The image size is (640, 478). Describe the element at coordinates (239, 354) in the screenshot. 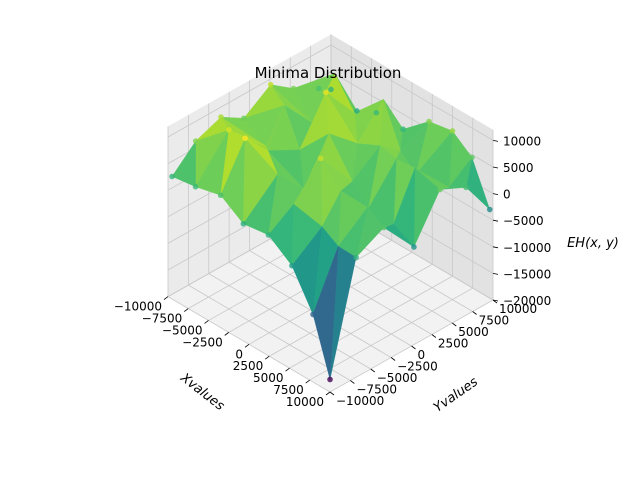

I see `x-tick-label: 0` at that location.